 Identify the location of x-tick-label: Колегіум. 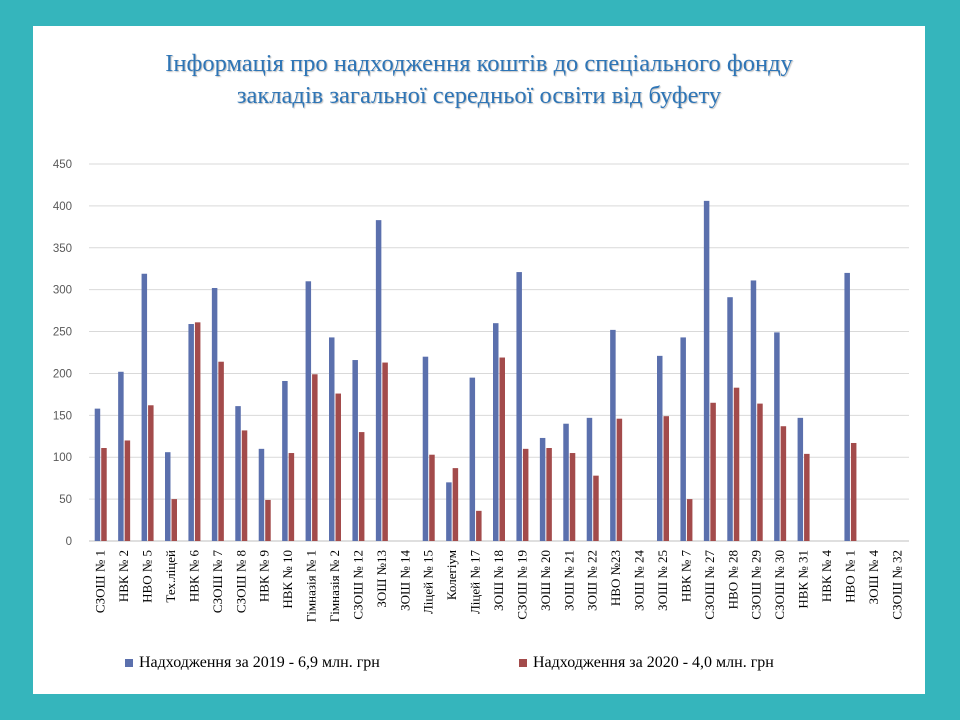
(451, 575).